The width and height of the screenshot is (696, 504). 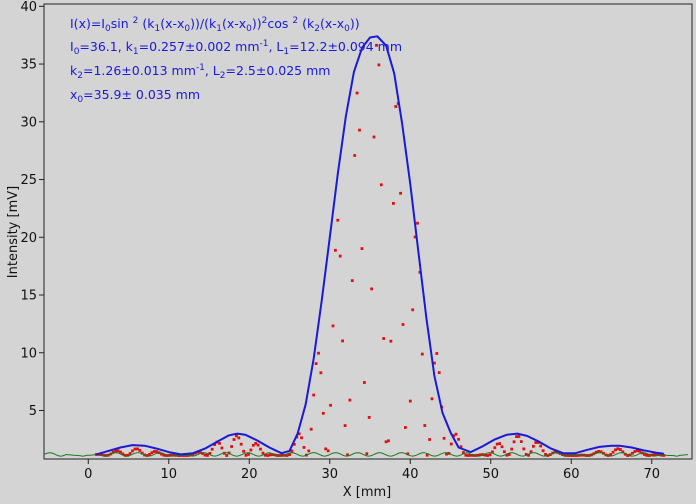 What do you see at coordinates (28, 122) in the screenshot?
I see `y-tick-label-30: 30` at bounding box center [28, 122].